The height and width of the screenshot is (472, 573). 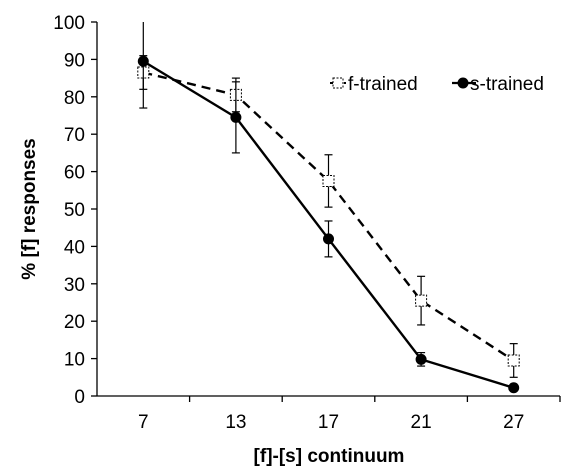 I want to click on y-axis-title: % [f] responses, so click(x=29, y=208).